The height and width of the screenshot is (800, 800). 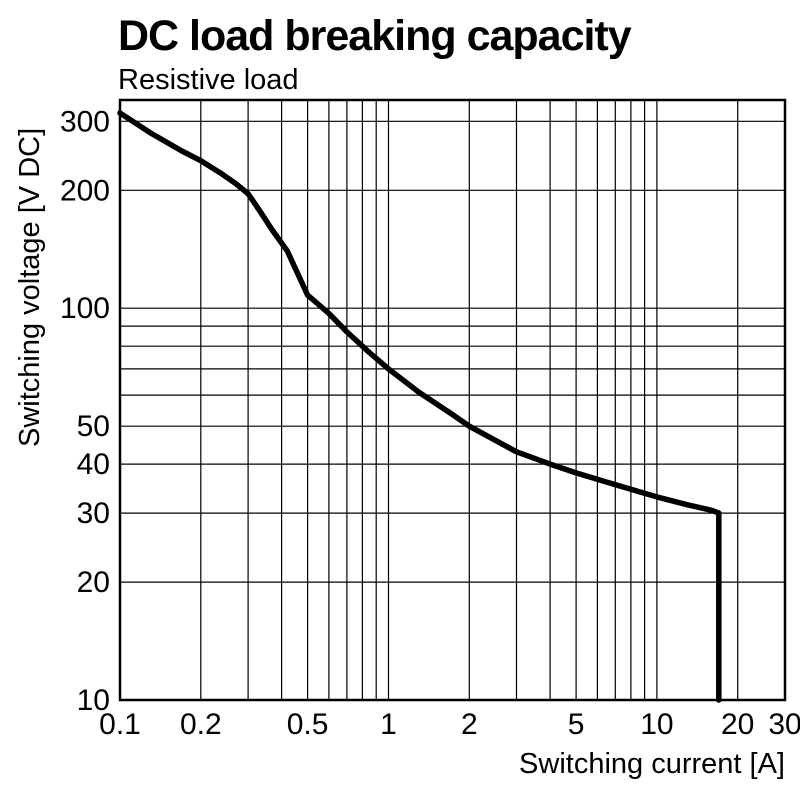 What do you see at coordinates (120, 724) in the screenshot?
I see `x-tick-label: 0.1` at bounding box center [120, 724].